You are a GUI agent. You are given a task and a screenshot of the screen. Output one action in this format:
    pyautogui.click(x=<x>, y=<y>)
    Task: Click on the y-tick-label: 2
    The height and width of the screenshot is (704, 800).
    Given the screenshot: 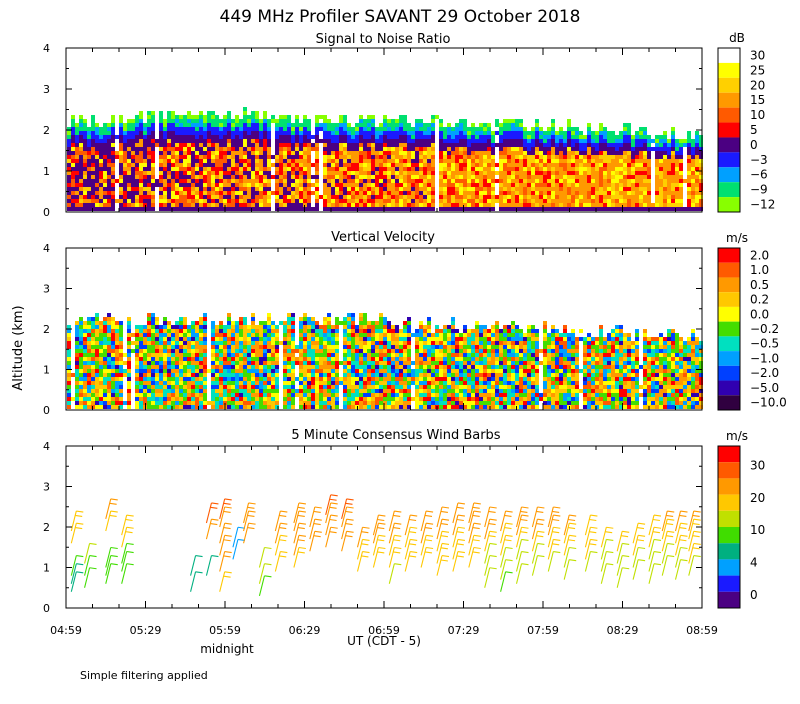 What is the action you would take?
    pyautogui.click(x=46, y=130)
    